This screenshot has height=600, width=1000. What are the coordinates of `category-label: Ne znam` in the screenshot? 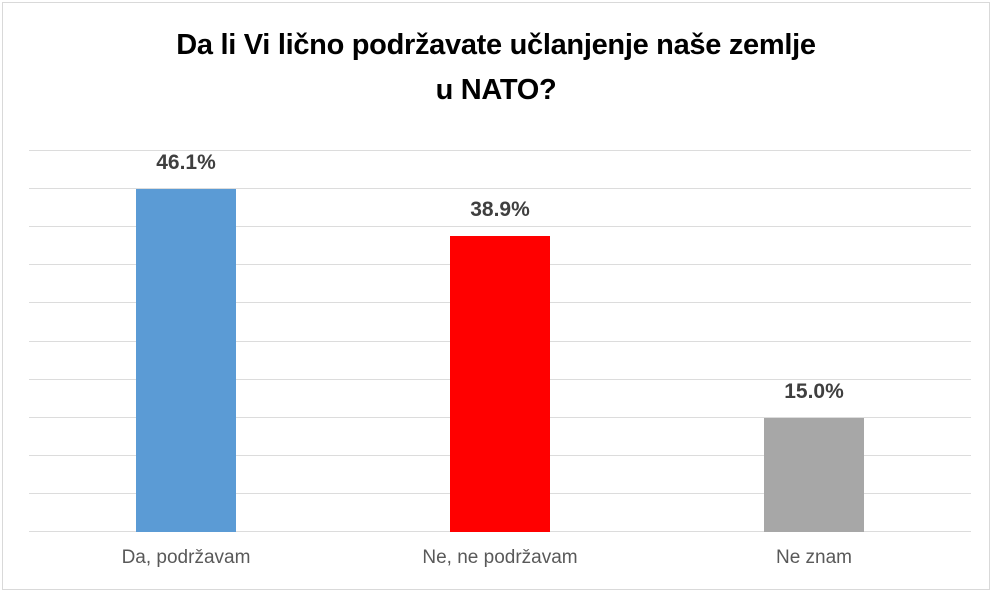 It's located at (814, 557).